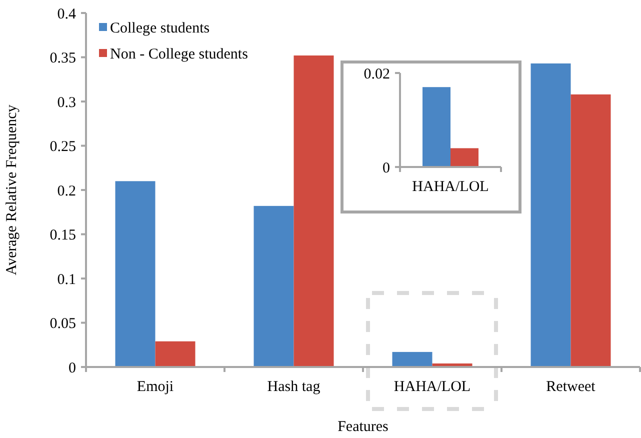 The image size is (641, 438). Describe the element at coordinates (377, 74) in the screenshot. I see `y-tick-label: 0.02` at that location.